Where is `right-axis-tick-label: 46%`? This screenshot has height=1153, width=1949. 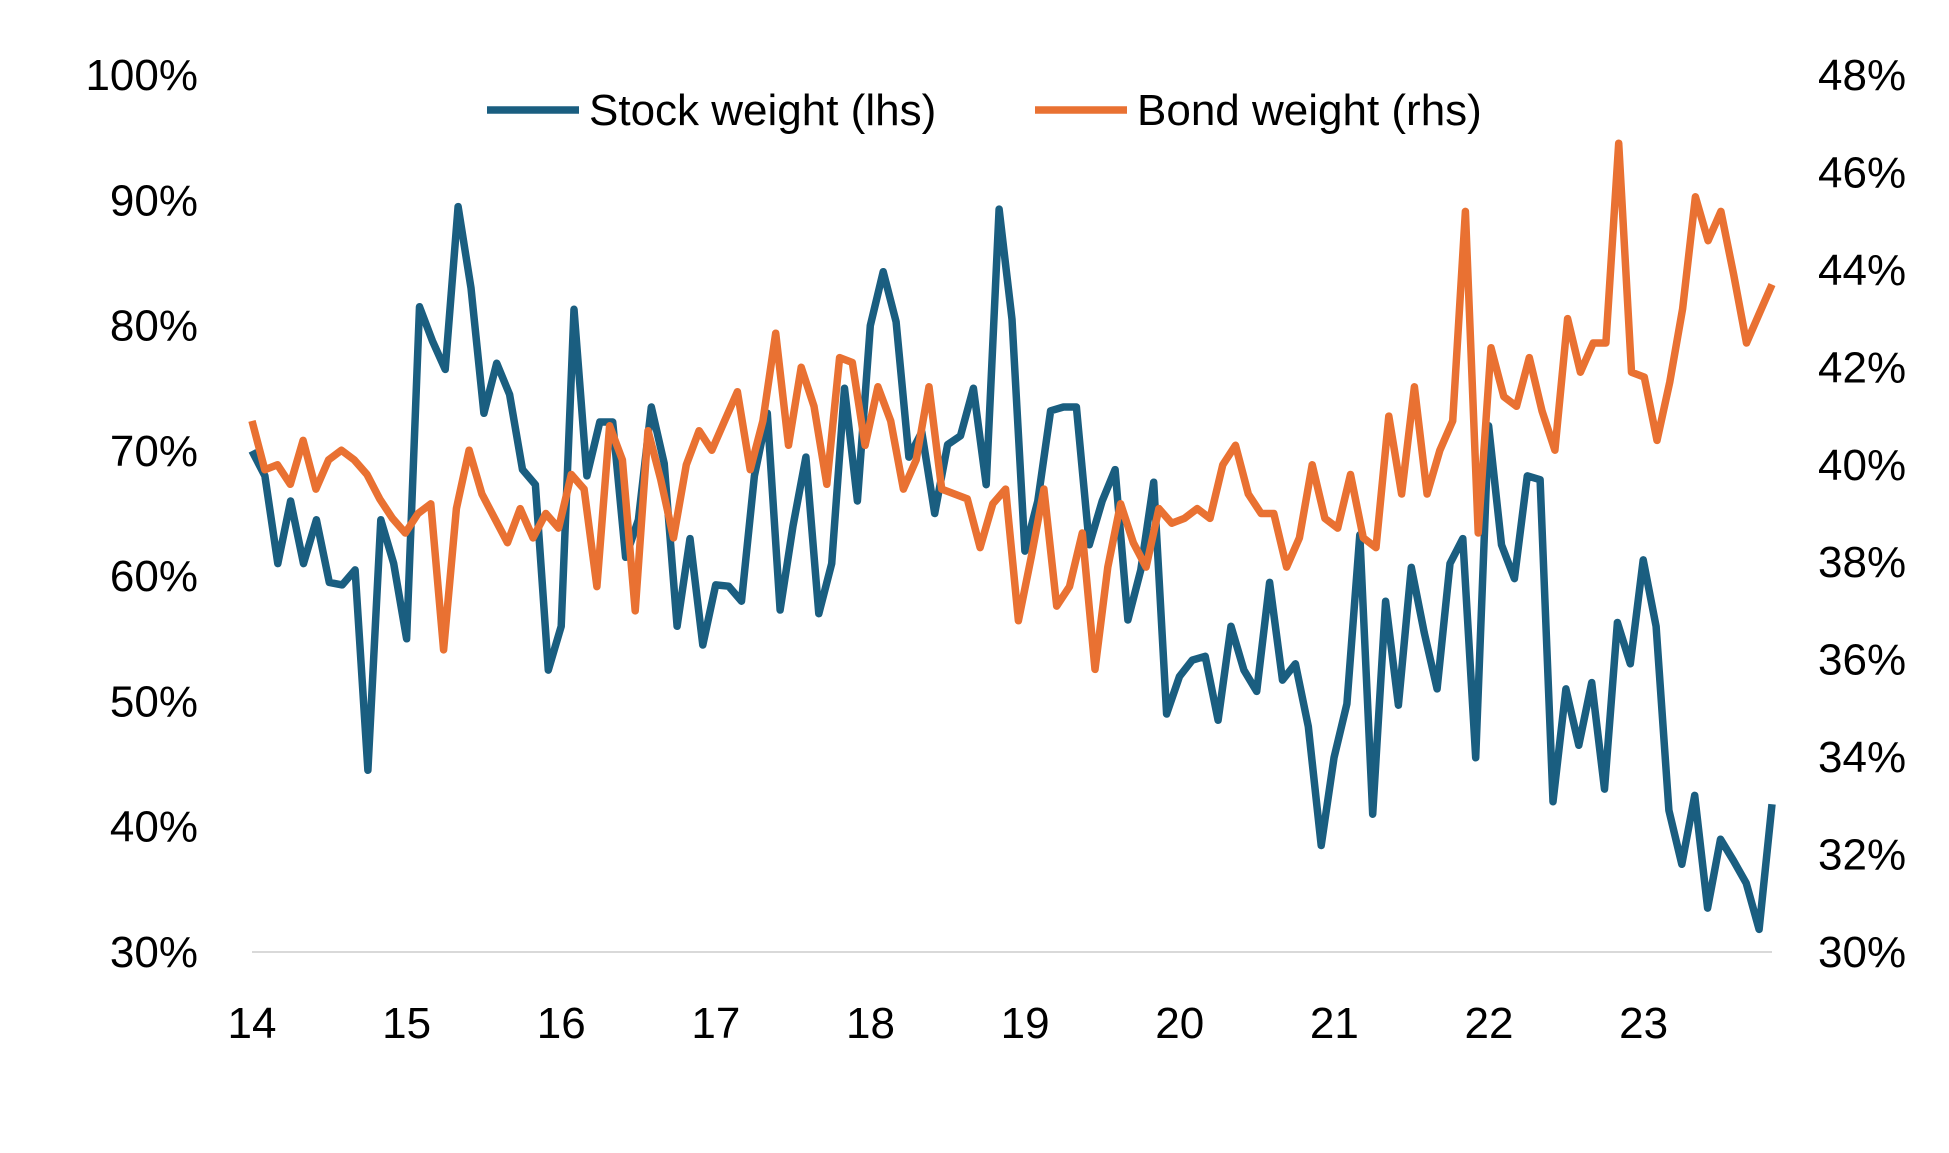
right-axis-tick-label: 46% is located at coordinates (1862, 172).